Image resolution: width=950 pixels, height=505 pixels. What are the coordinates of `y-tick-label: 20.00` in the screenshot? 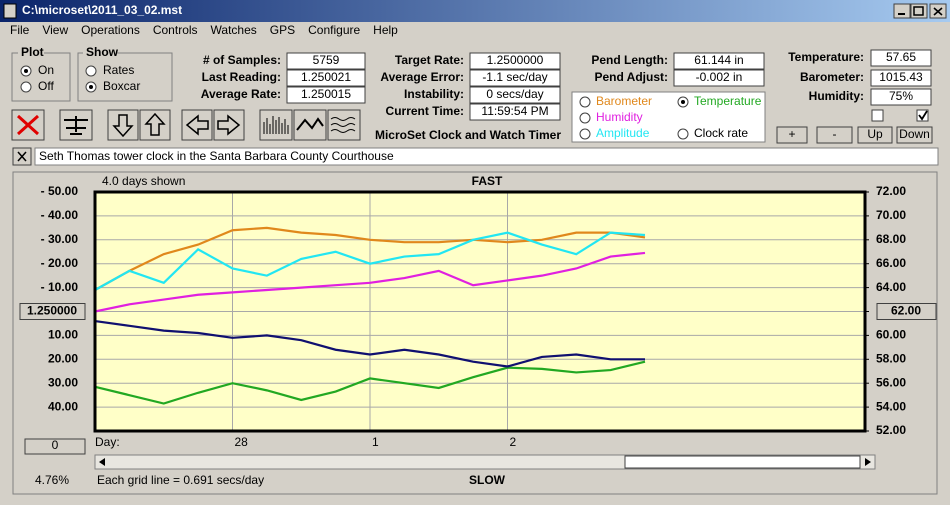 It's located at (63, 358).